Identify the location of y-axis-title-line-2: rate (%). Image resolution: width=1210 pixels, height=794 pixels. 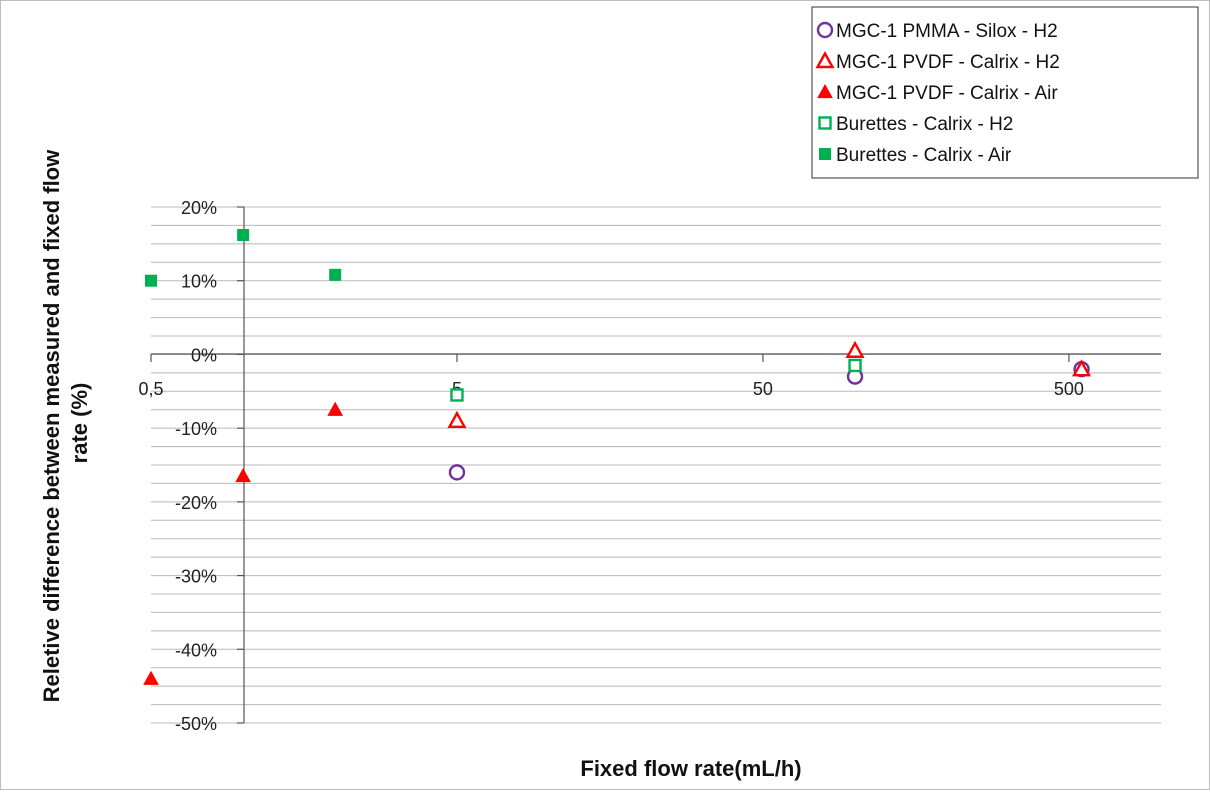
(79, 423).